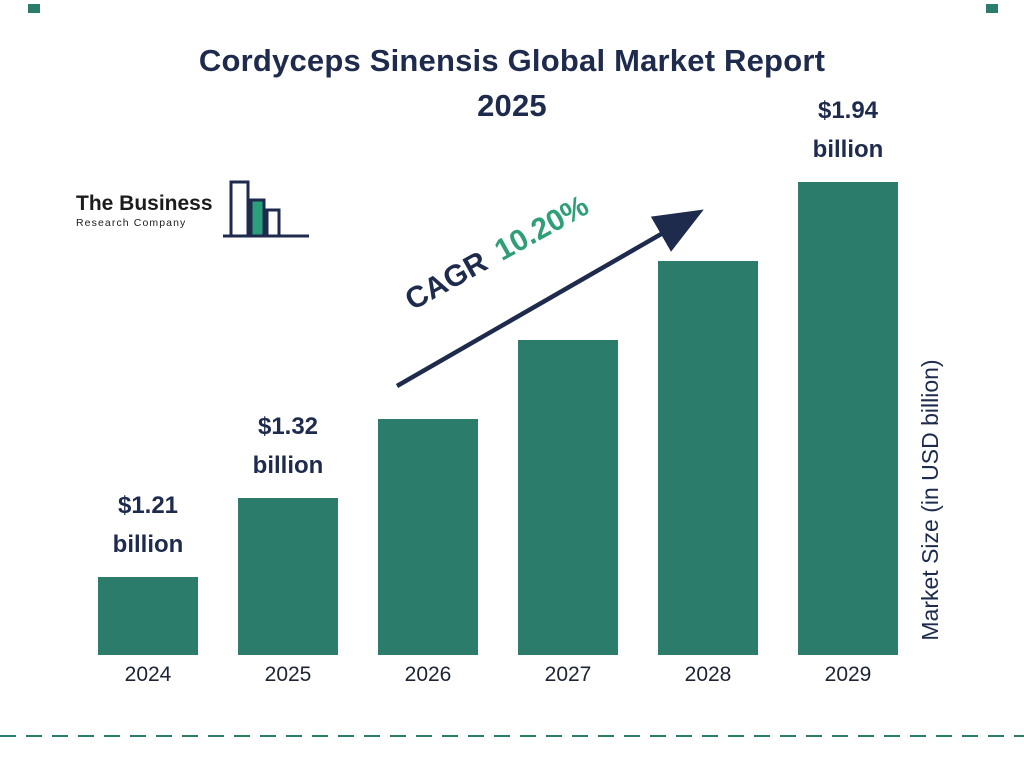  Describe the element at coordinates (148, 674) in the screenshot. I see `x-axis-label-2024: 2024` at that location.